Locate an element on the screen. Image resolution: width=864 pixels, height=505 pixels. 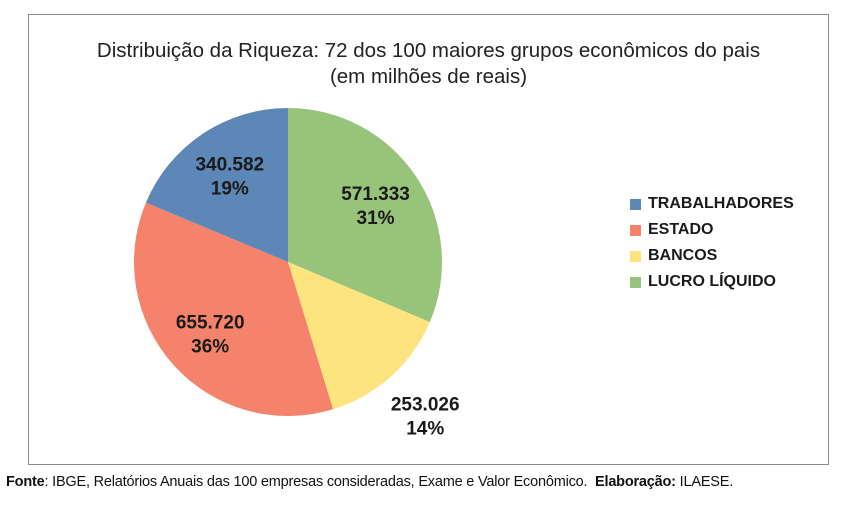
data-label-percent: 36% is located at coordinates (210, 346).